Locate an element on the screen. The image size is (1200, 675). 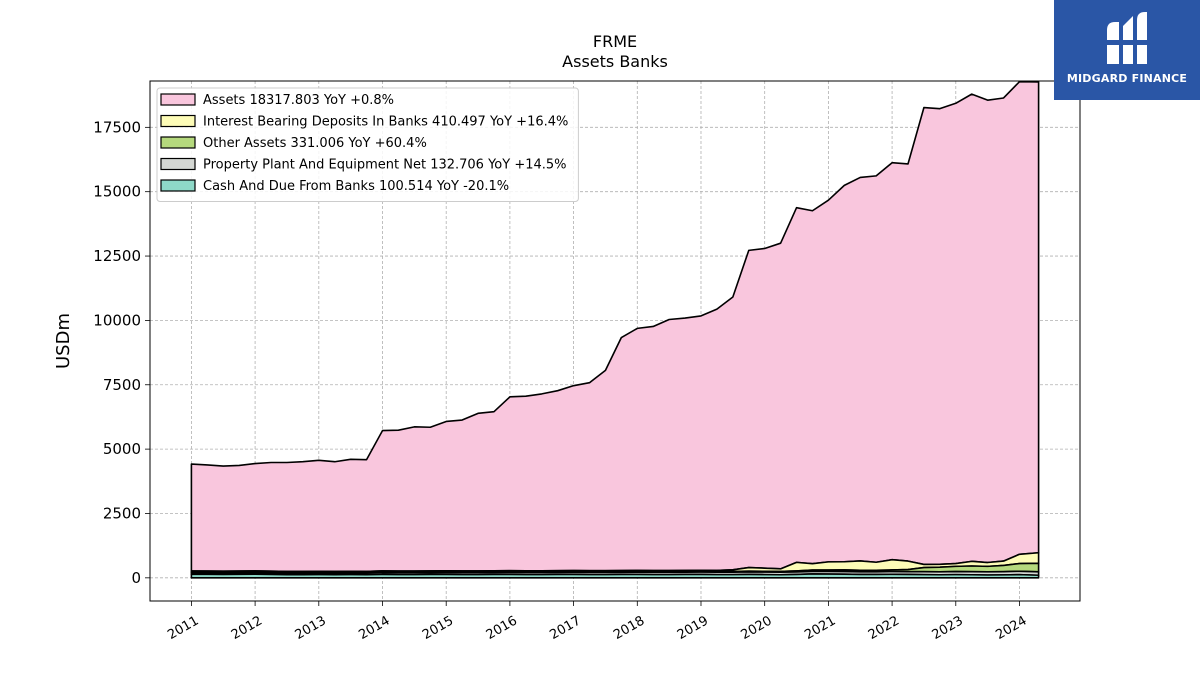
legend-box is located at coordinates (367, 144).